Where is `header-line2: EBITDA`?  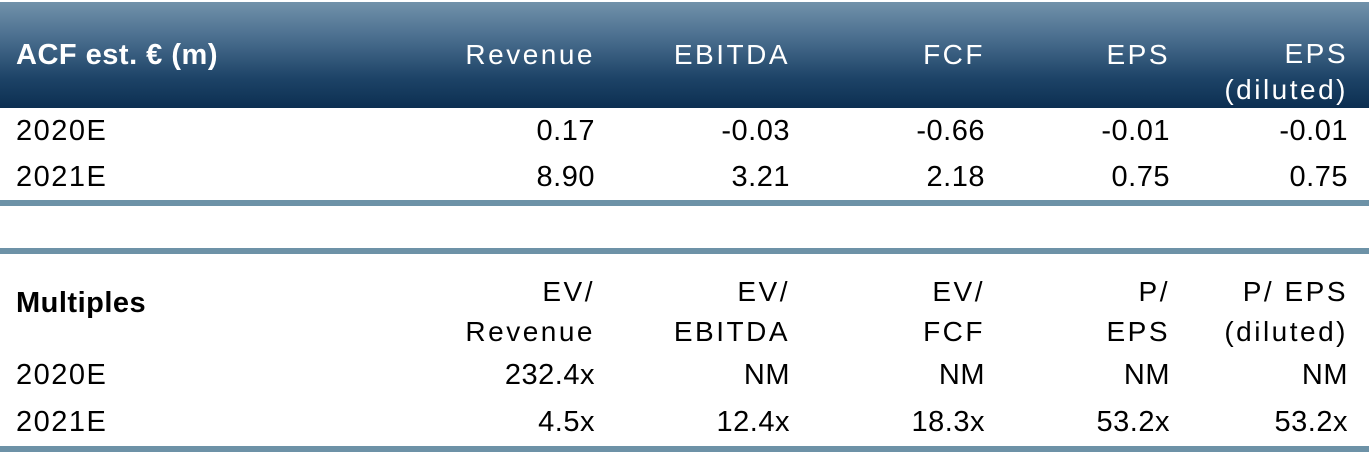
header-line2: EBITDA is located at coordinates (731, 331).